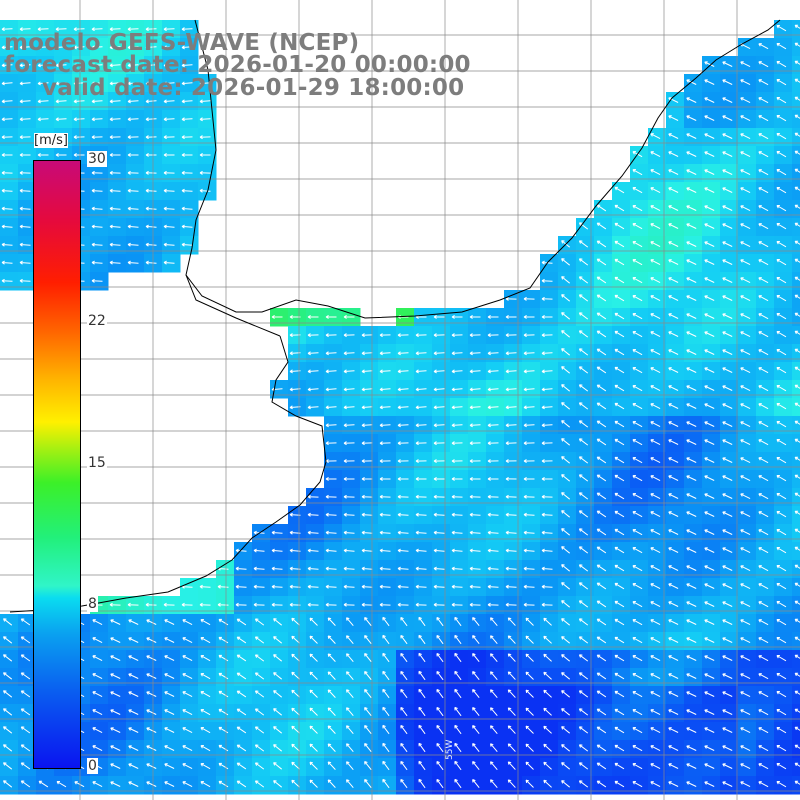 Image resolution: width=800 pixels, height=800 pixels. Describe the element at coordinates (97, 463) in the screenshot. I see `colorbar-tick: 15` at that location.